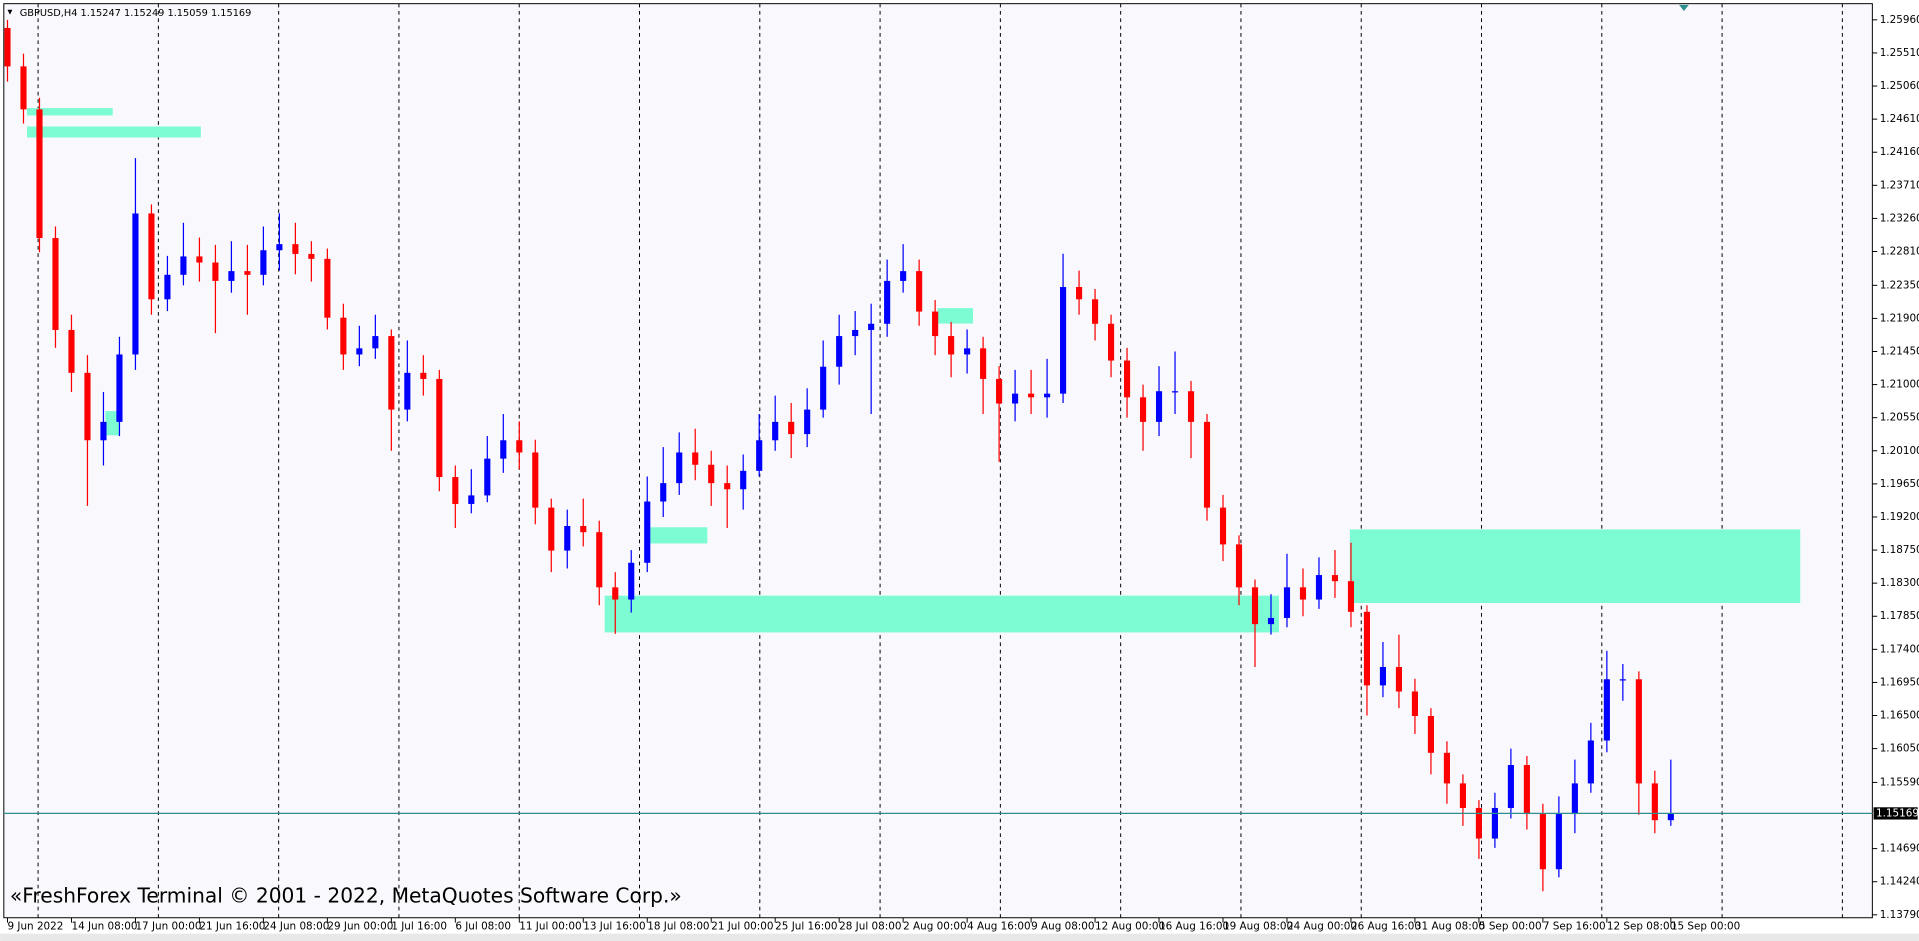  I want to click on y-tick-label: 1.19650, so click(1899, 484).